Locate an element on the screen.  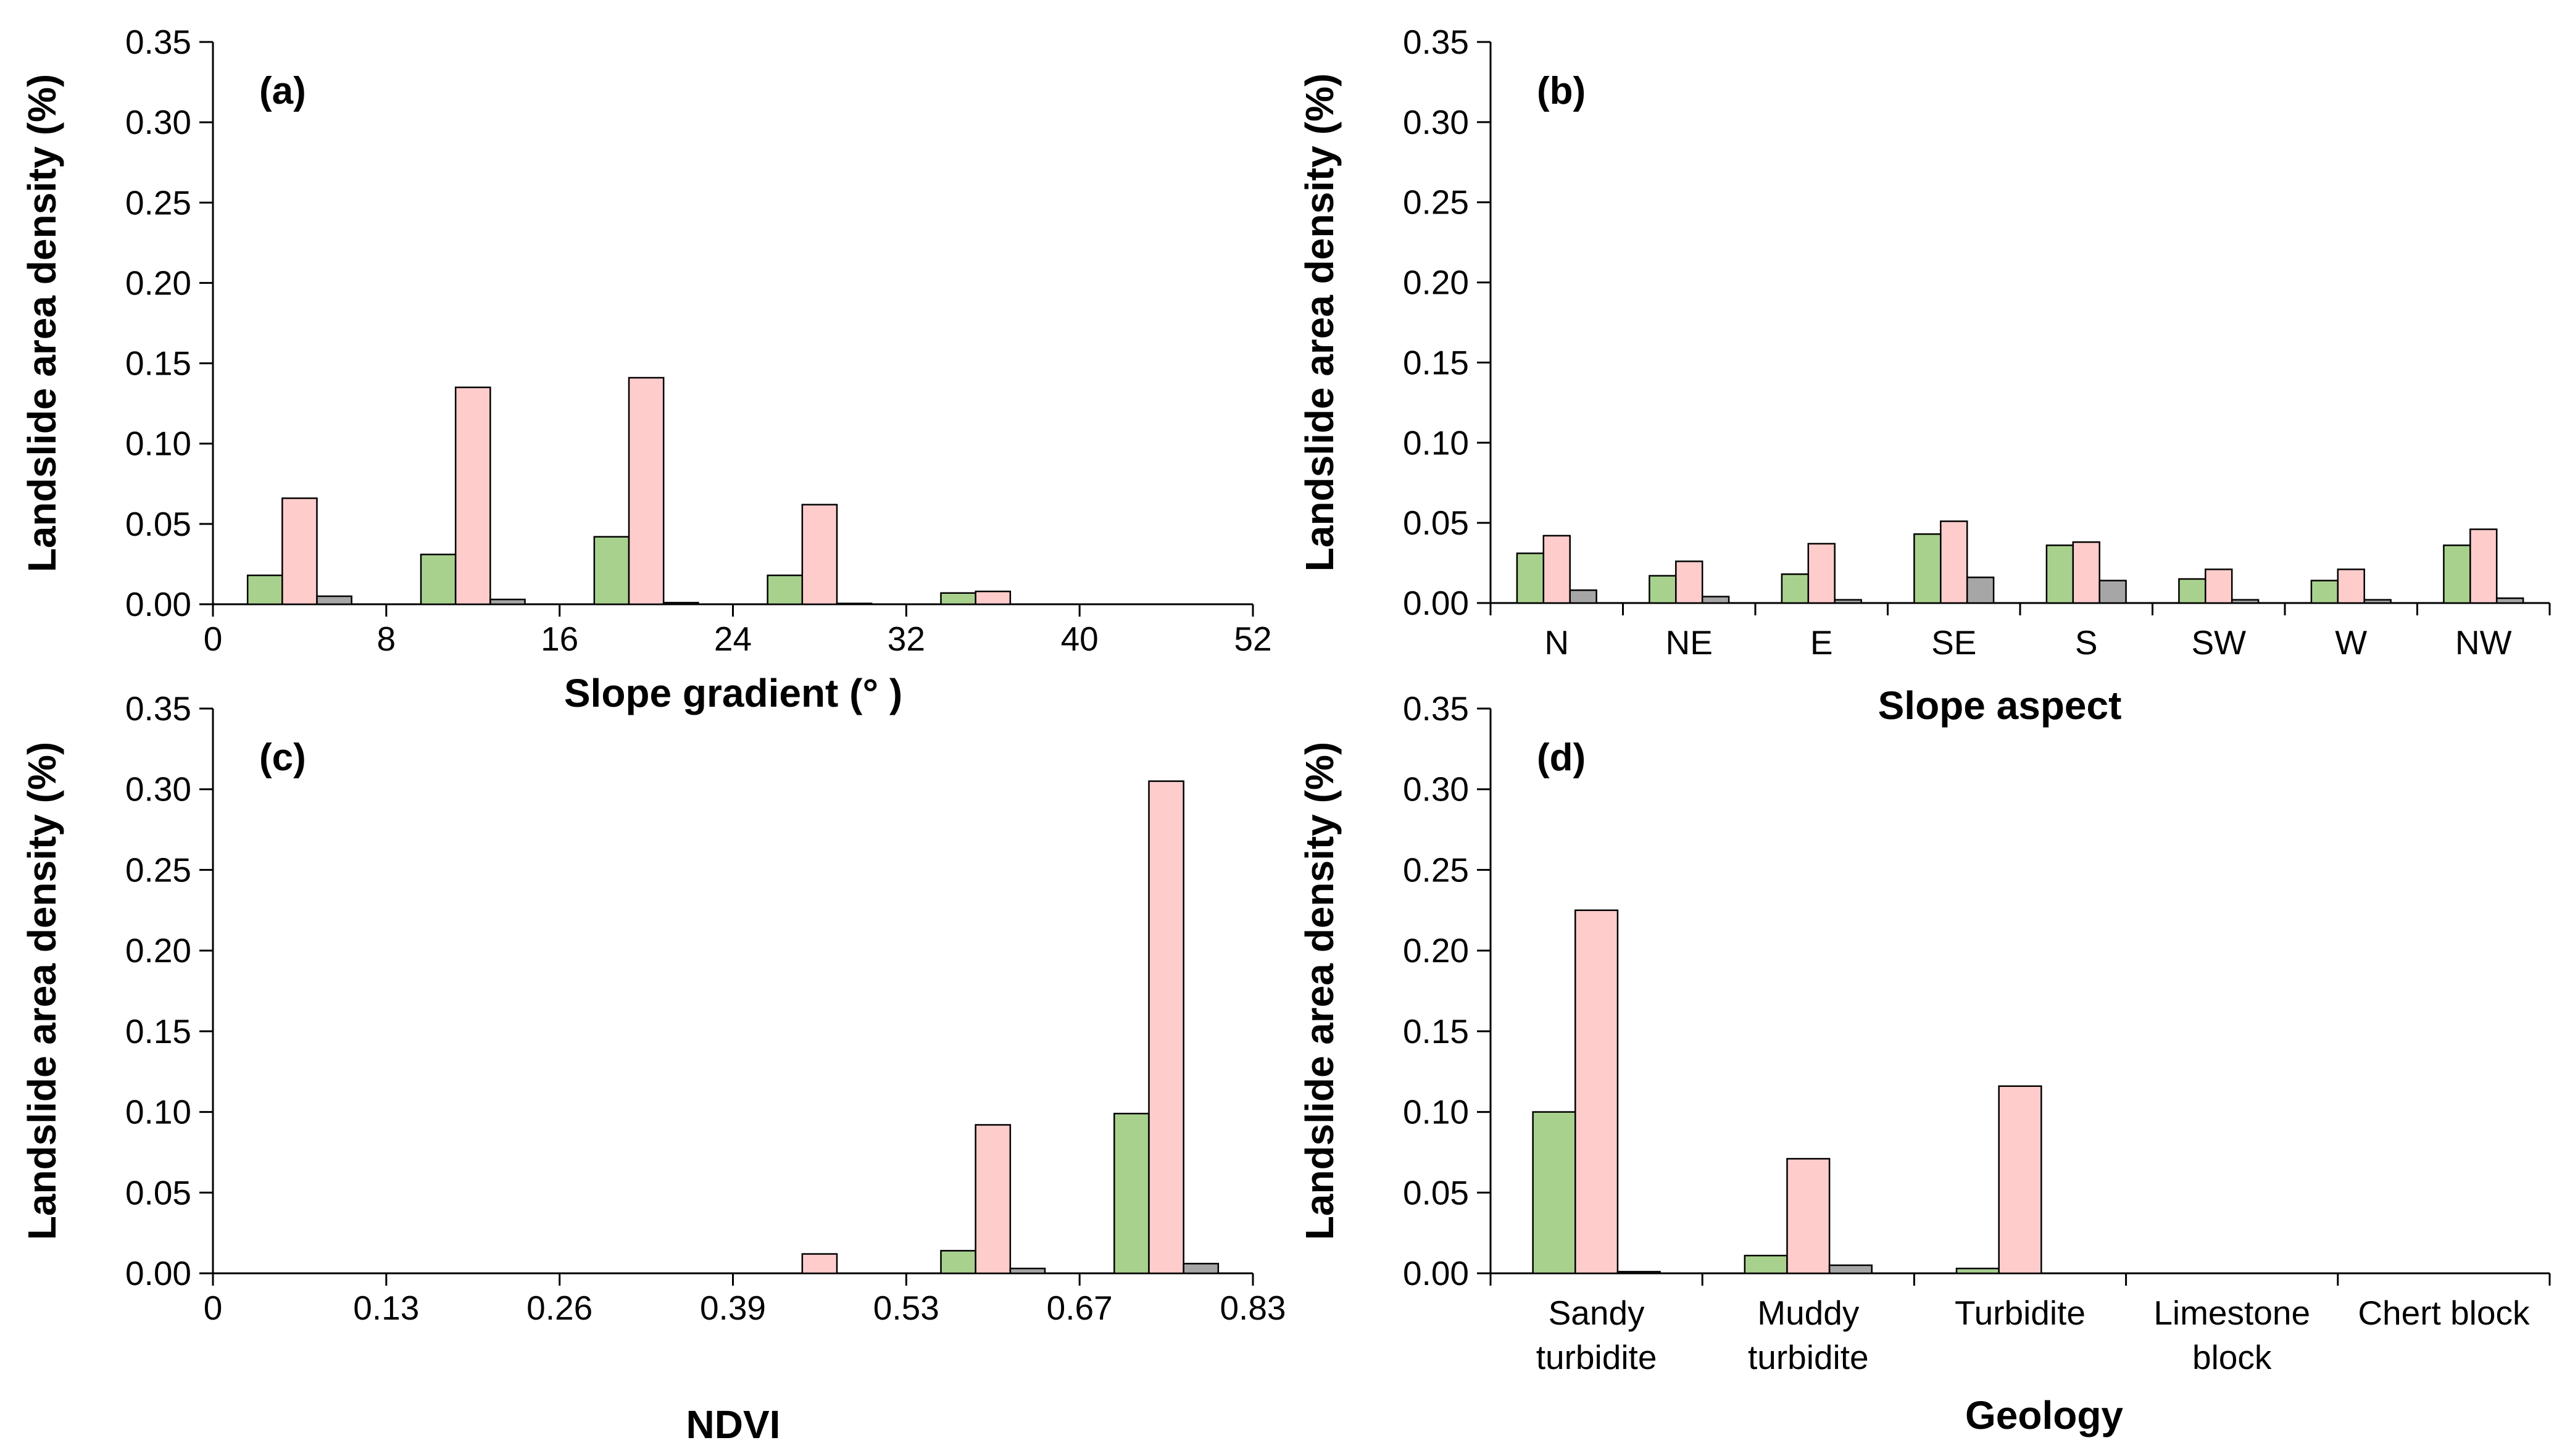
x-category-label: NW is located at coordinates (2483, 642).